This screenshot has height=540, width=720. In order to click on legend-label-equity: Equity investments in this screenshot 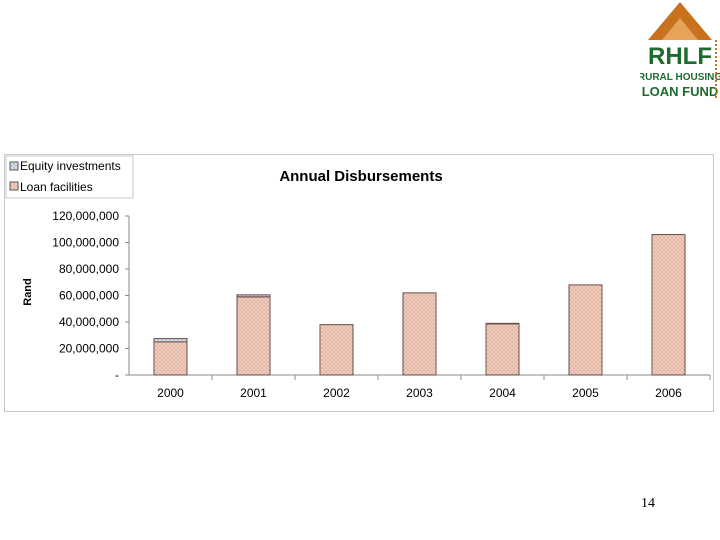, I will do `click(70, 166)`.